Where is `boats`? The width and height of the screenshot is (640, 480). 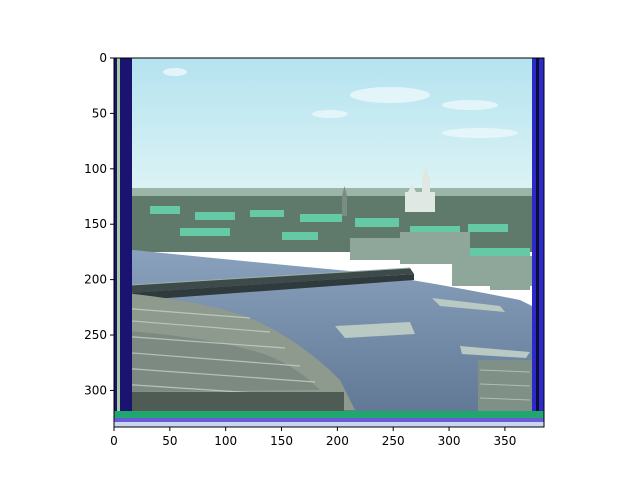
boats is located at coordinates (432, 328).